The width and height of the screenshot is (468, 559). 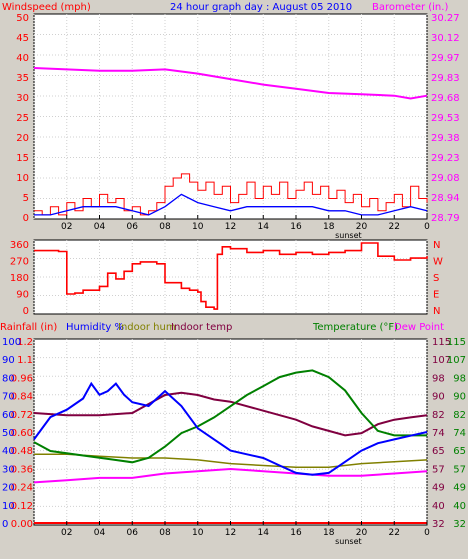 I want to click on temperature-y-axis-right: 115 107 98 90 82 74 65 57 49 40 32, so click(x=456, y=433).